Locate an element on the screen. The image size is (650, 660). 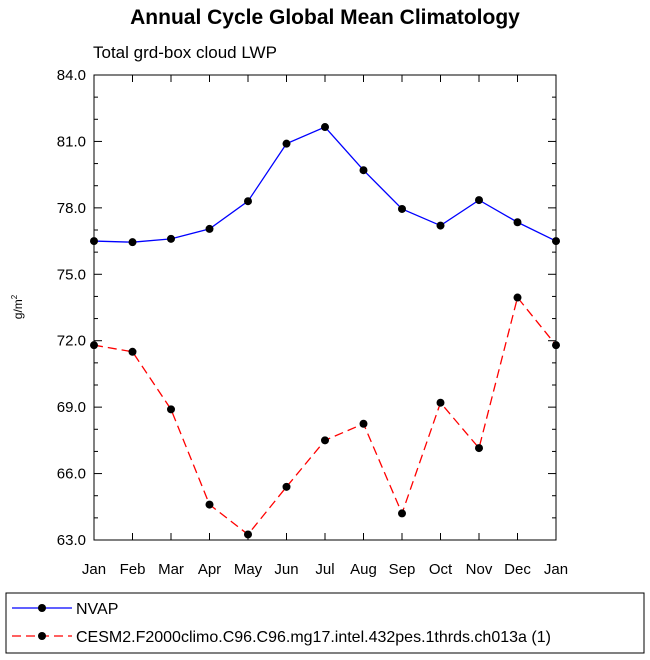
y-axis-label-superscript: 2 is located at coordinates (14, 296).